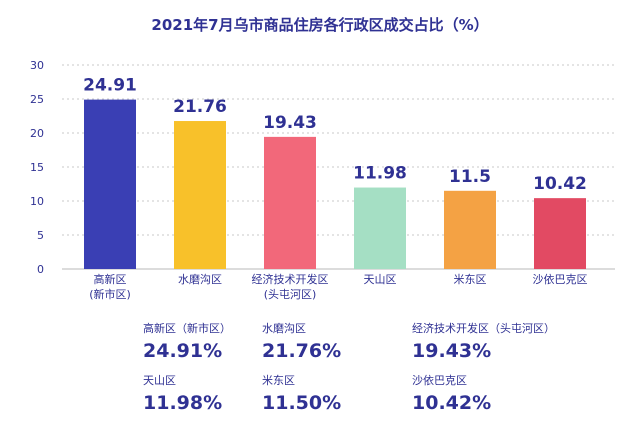 This screenshot has height=429, width=640. I want to click on y-tick-label: 5, so click(40, 235).